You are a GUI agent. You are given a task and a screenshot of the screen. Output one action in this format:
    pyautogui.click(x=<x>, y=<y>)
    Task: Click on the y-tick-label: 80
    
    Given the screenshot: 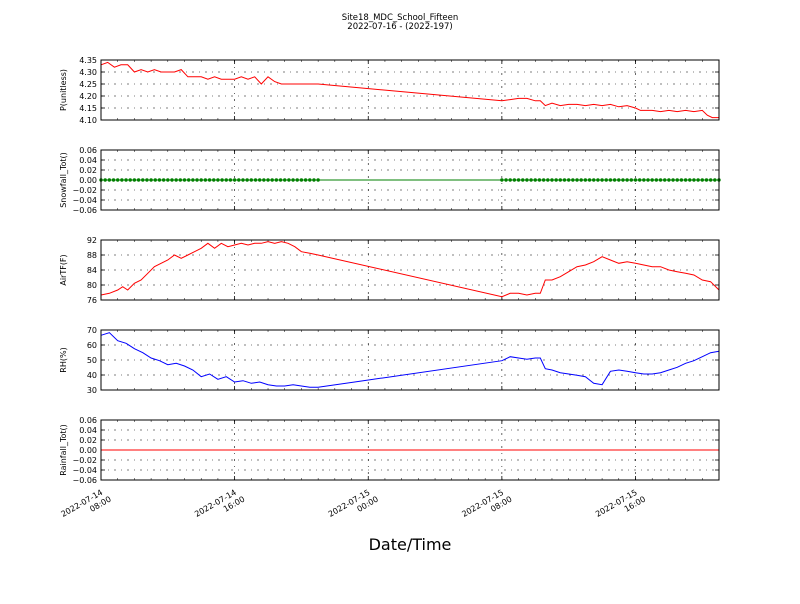 What is the action you would take?
    pyautogui.click(x=92, y=285)
    